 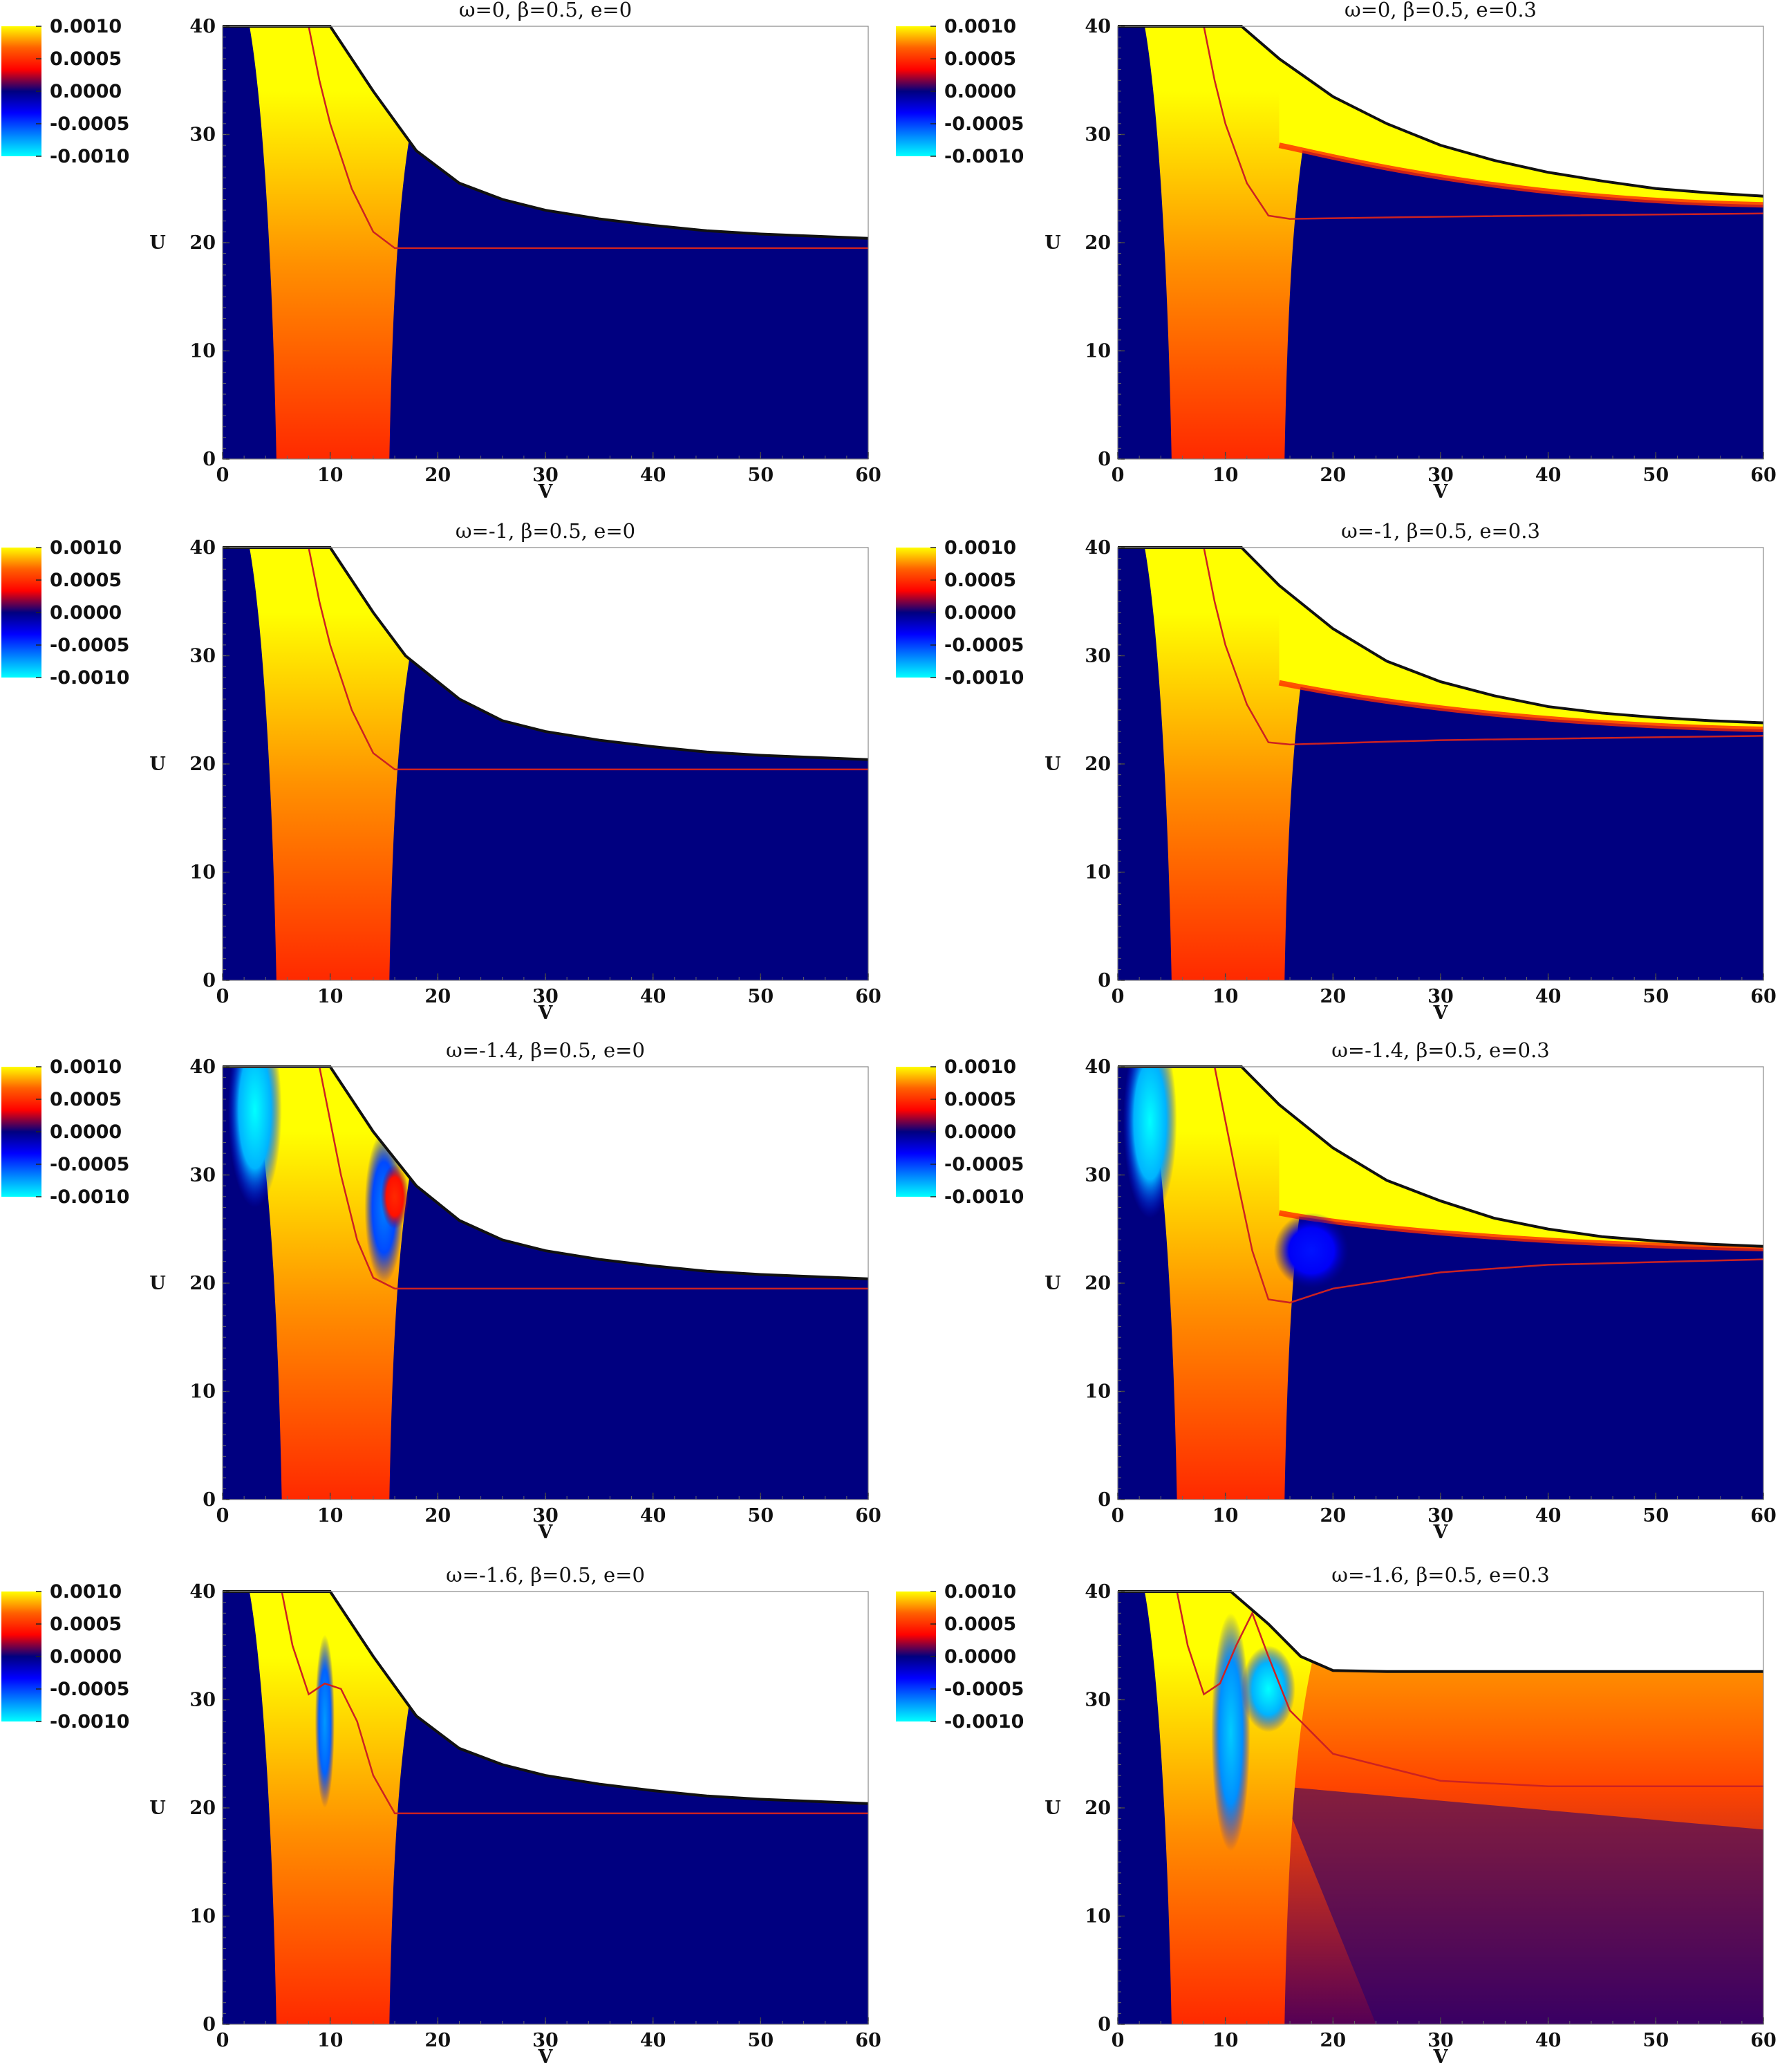 What do you see at coordinates (1440, 1050) in the screenshot?
I see `panel-title: ω=-1.4, β=0.5, e=0.3` at bounding box center [1440, 1050].